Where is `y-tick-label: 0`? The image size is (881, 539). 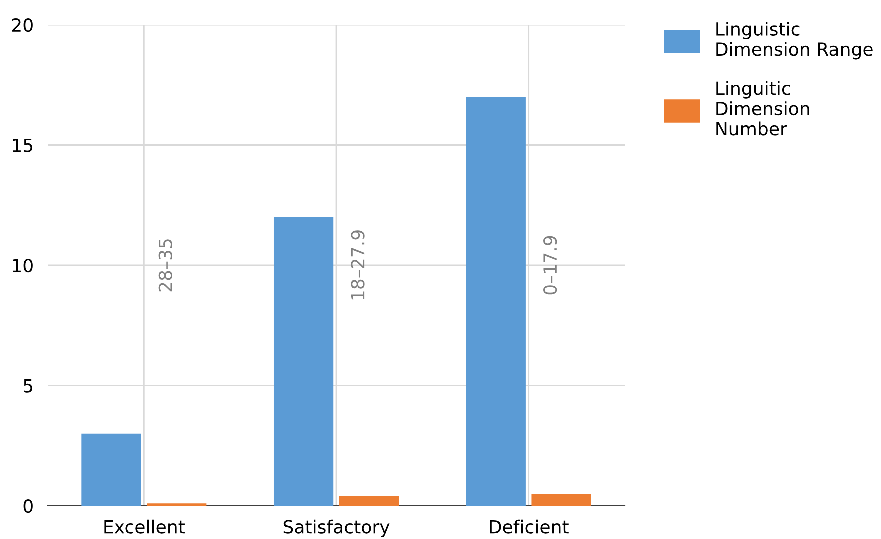 y-tick-label: 0 is located at coordinates (28, 506).